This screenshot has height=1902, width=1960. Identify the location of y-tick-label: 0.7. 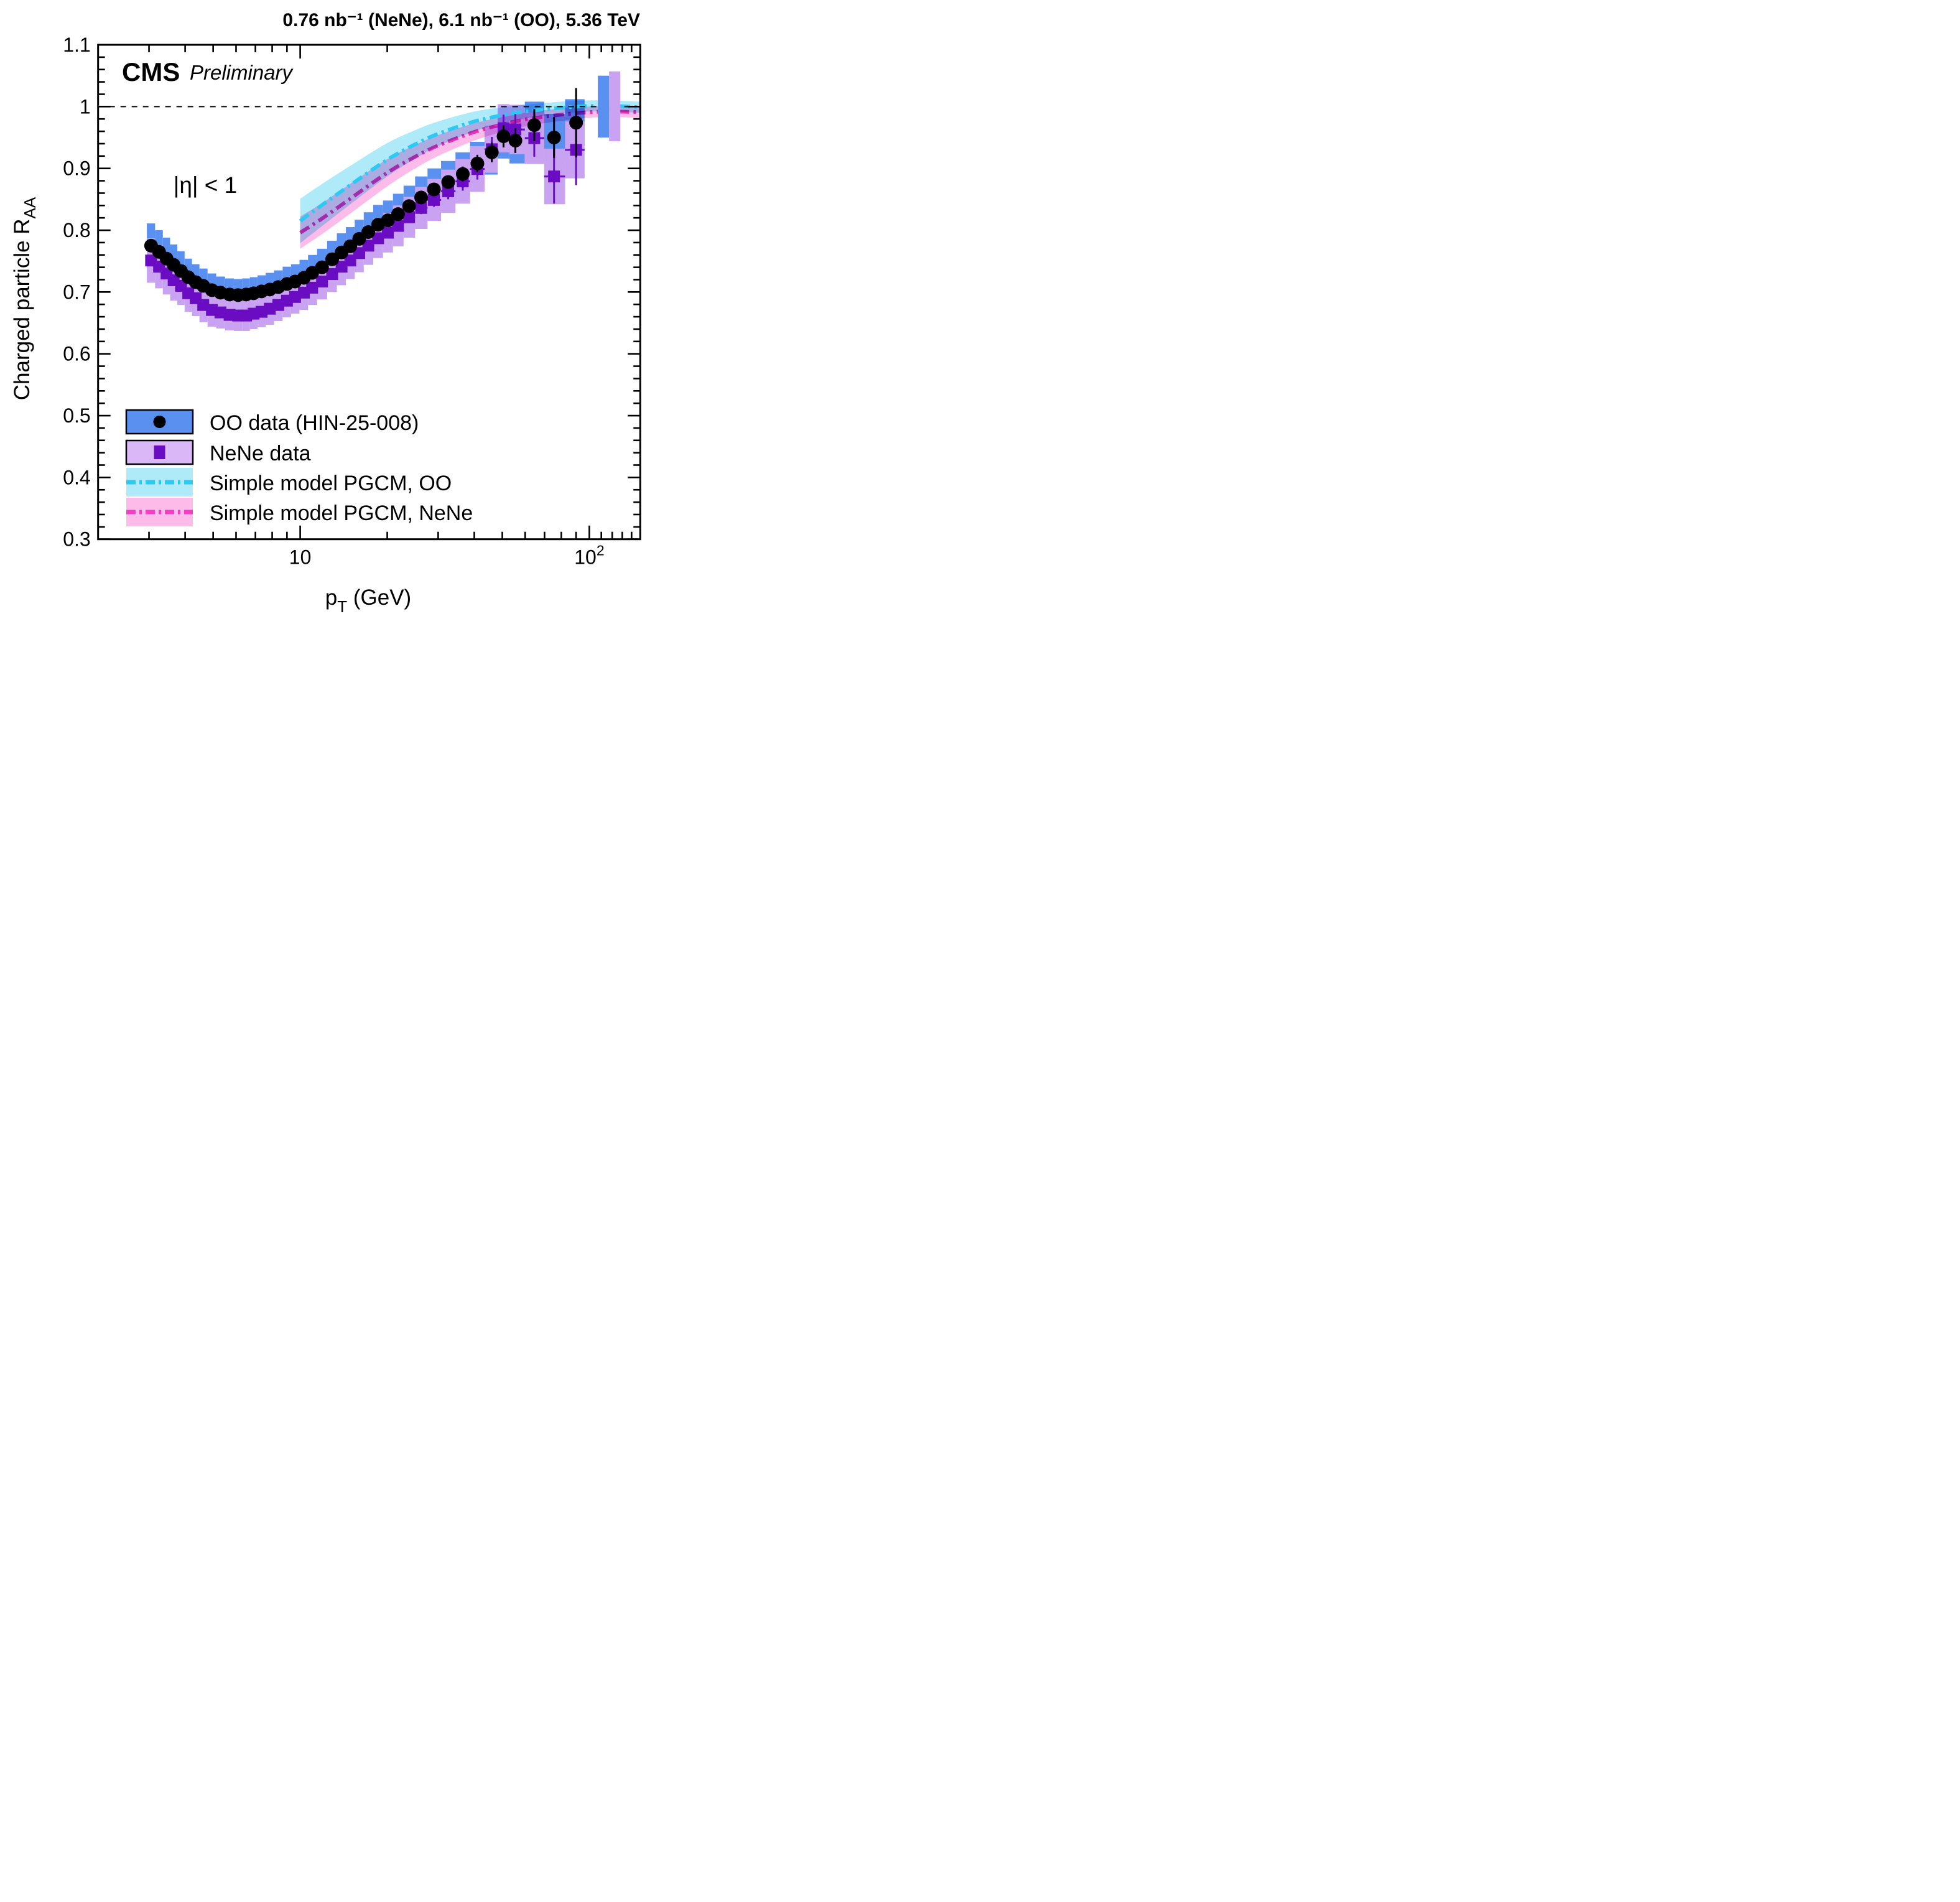
(76, 292).